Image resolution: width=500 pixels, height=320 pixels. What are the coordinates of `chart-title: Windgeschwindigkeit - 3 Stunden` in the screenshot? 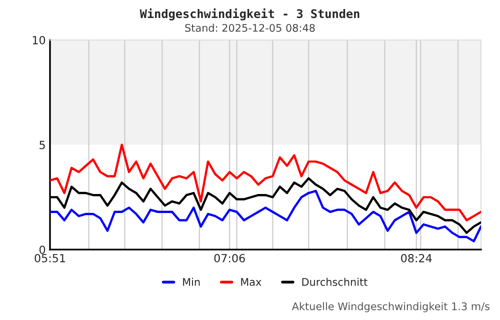 It's located at (250, 14).